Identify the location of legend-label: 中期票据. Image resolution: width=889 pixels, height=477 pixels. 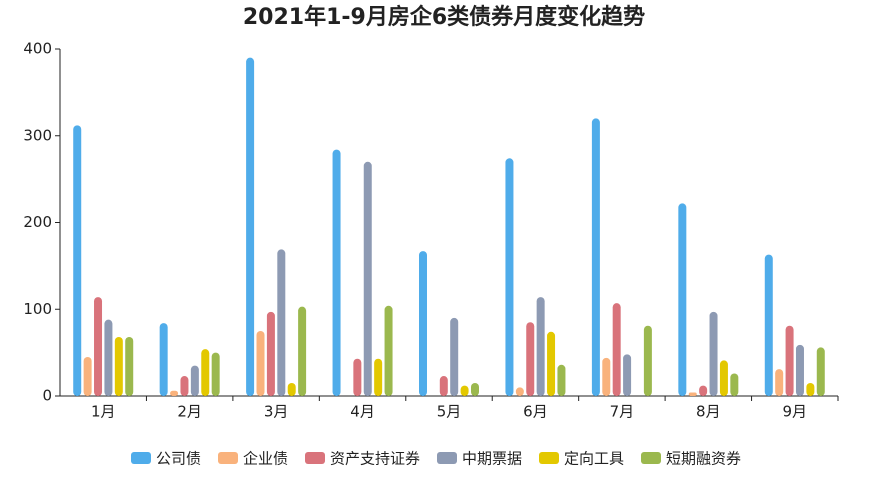
(492, 459).